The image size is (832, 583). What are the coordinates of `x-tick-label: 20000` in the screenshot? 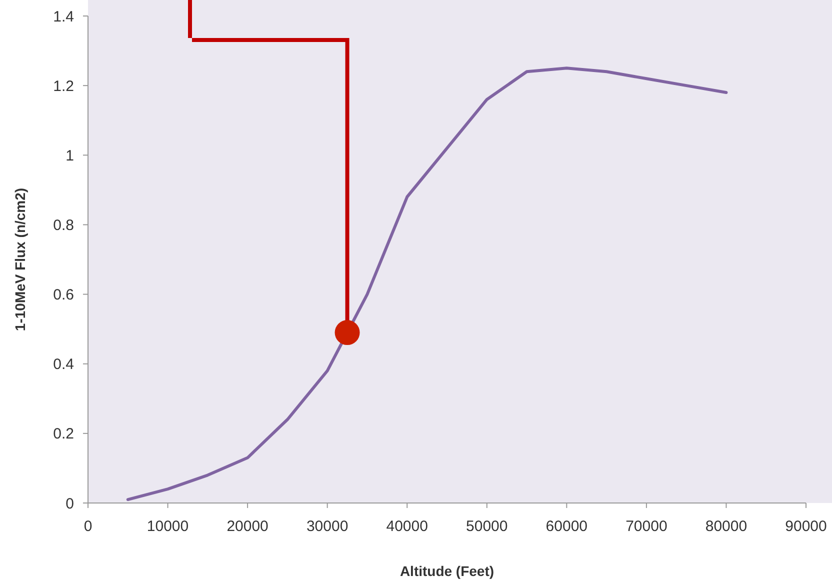 It's located at (247, 526).